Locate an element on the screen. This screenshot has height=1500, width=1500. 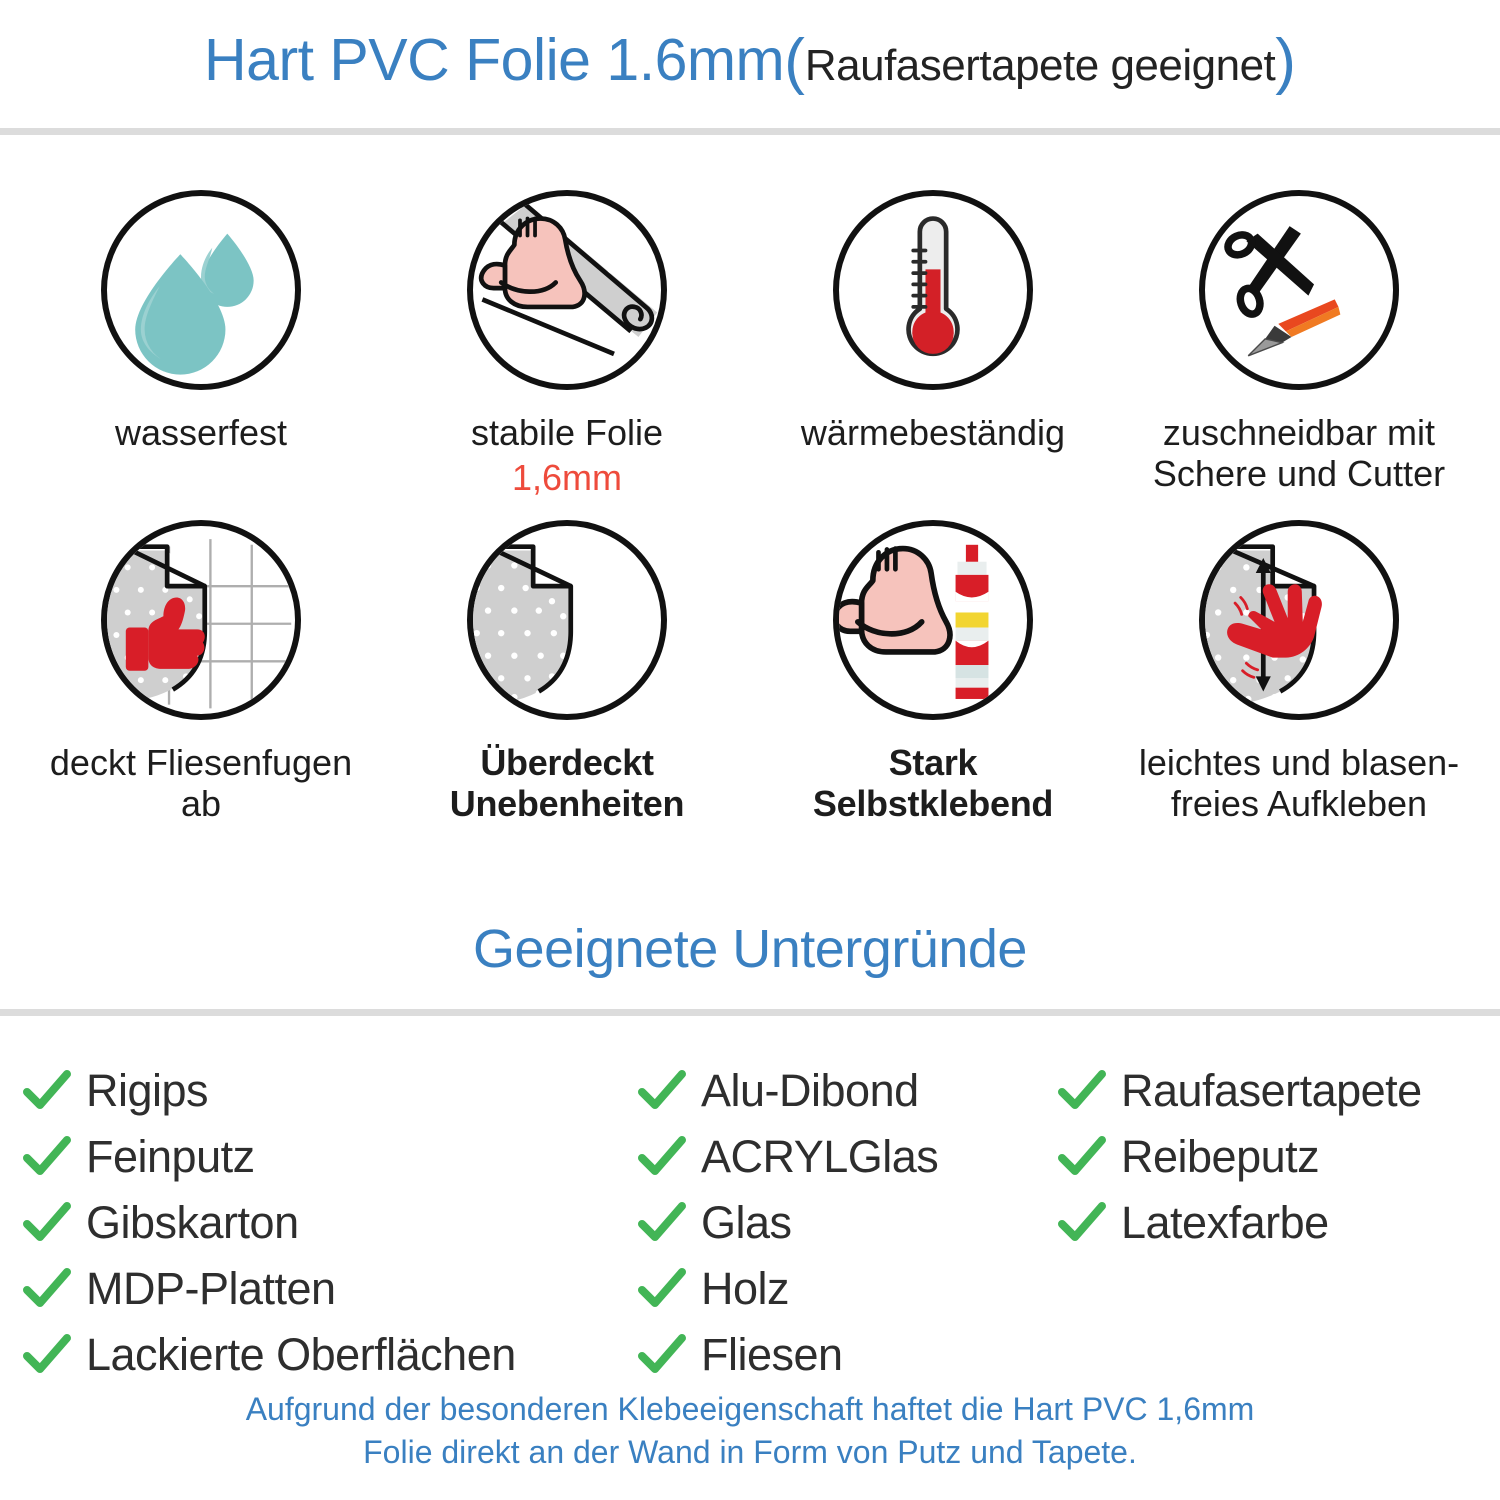
list-item-label: Feinputz is located at coordinates (170, 1156).